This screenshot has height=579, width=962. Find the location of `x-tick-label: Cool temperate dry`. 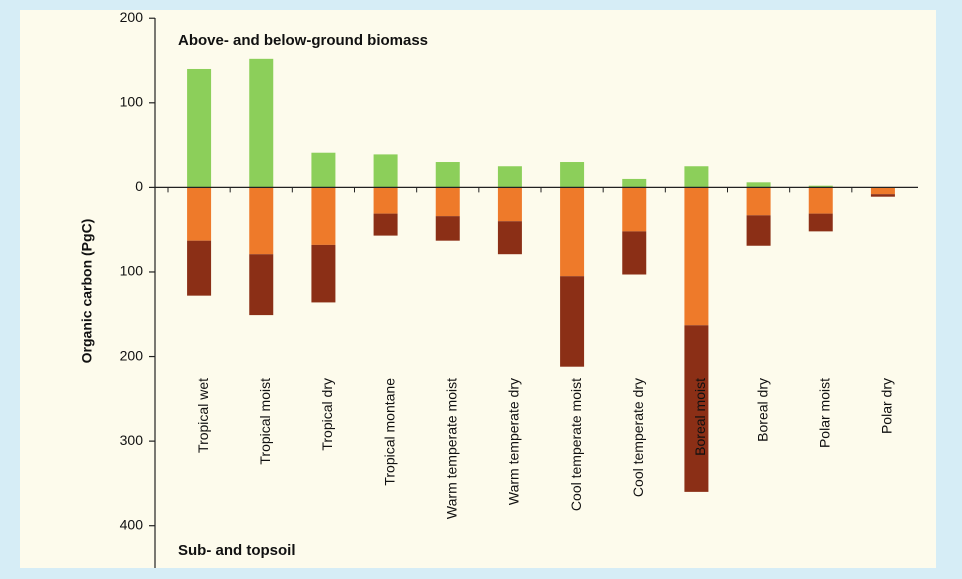

x-tick-label: Cool temperate dry is located at coordinates (638, 437).